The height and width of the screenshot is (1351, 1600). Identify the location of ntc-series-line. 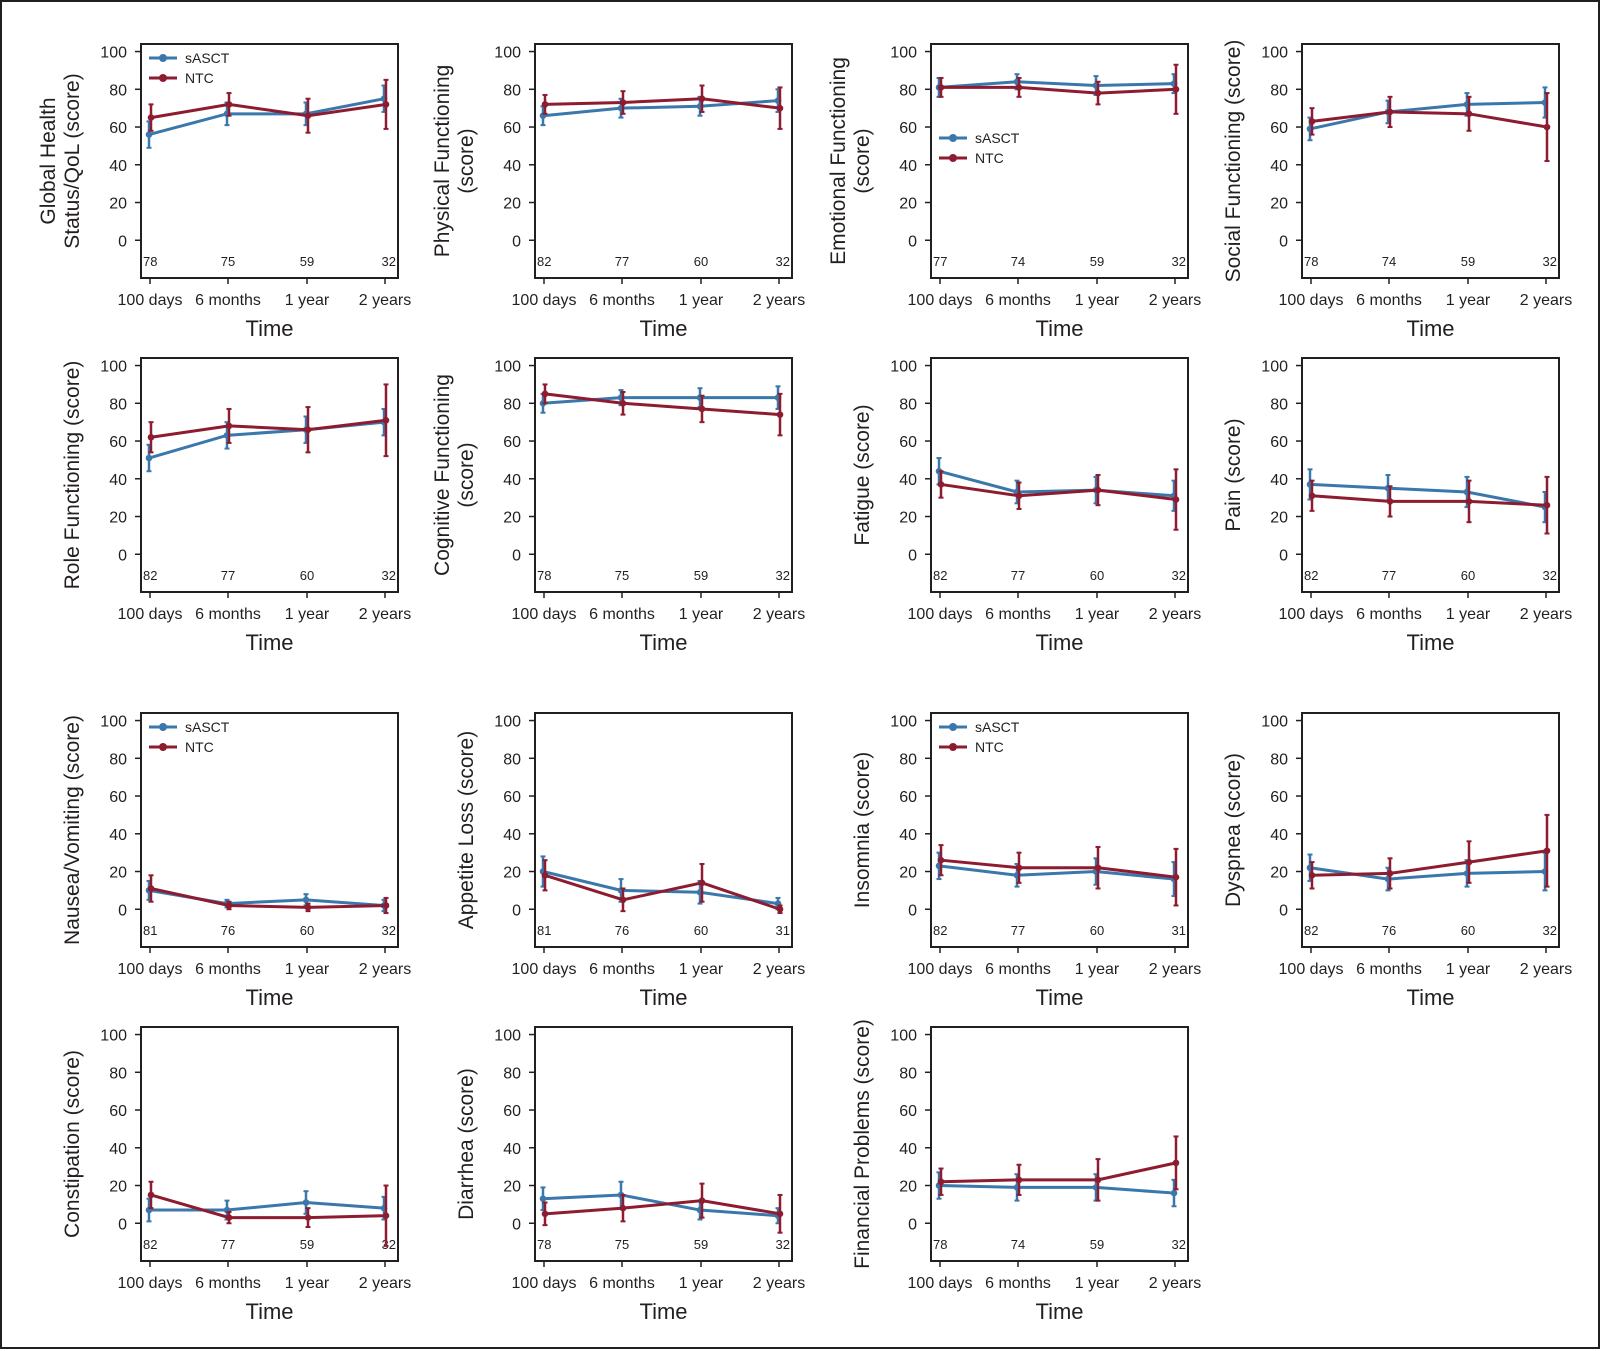
(662, 404).